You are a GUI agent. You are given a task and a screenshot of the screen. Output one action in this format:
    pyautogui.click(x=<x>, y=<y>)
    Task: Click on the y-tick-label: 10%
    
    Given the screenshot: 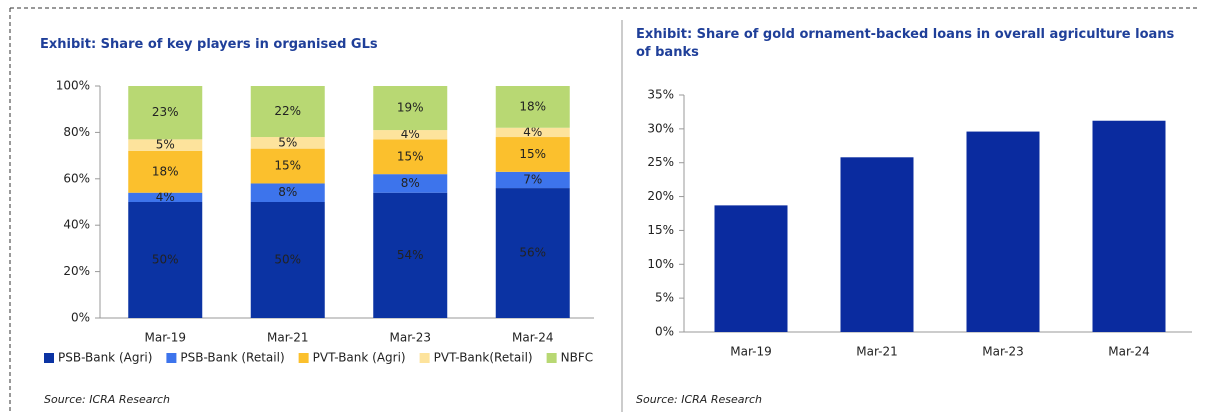 What is the action you would take?
    pyautogui.click(x=660, y=264)
    